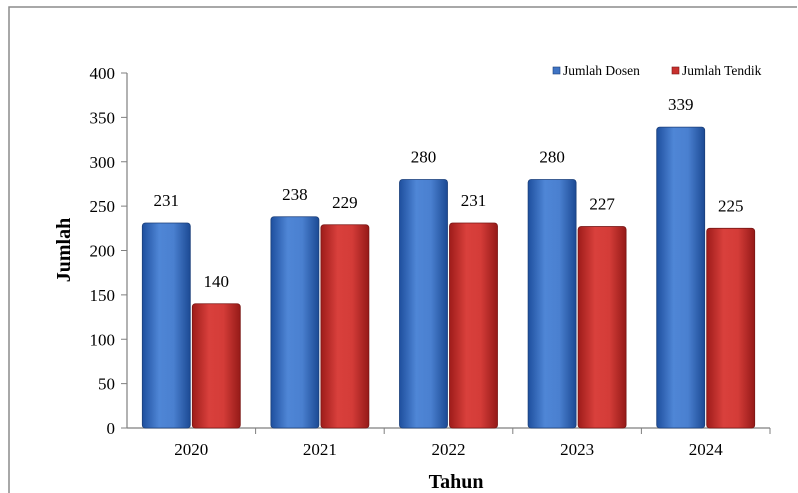 The height and width of the screenshot is (493, 798). I want to click on y-tick-label: 0, so click(111, 428).